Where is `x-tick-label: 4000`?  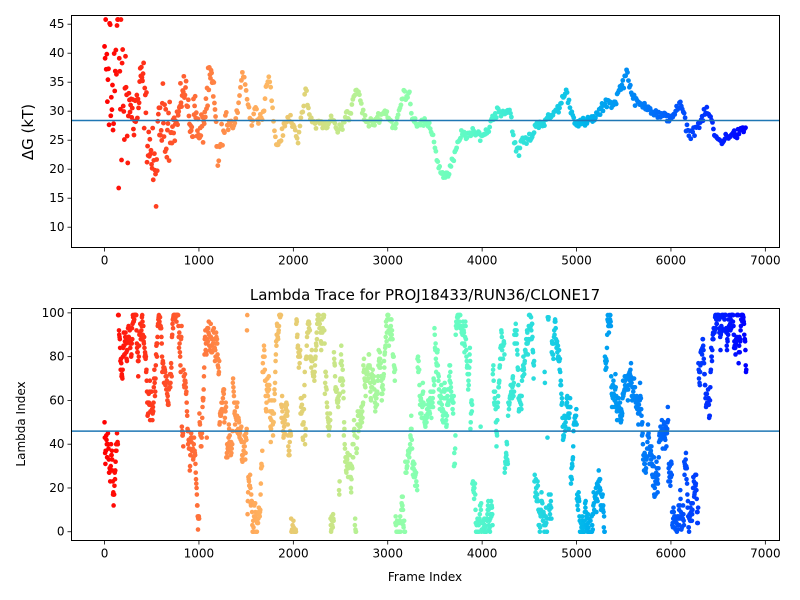 x-tick-label: 4000 is located at coordinates (482, 554).